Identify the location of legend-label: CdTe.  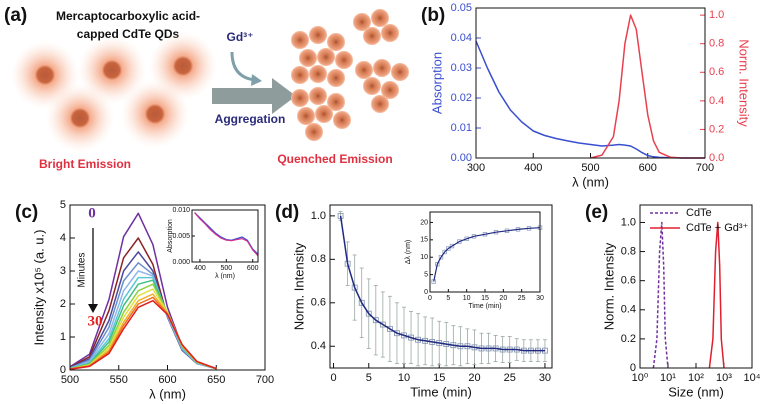
(699, 213).